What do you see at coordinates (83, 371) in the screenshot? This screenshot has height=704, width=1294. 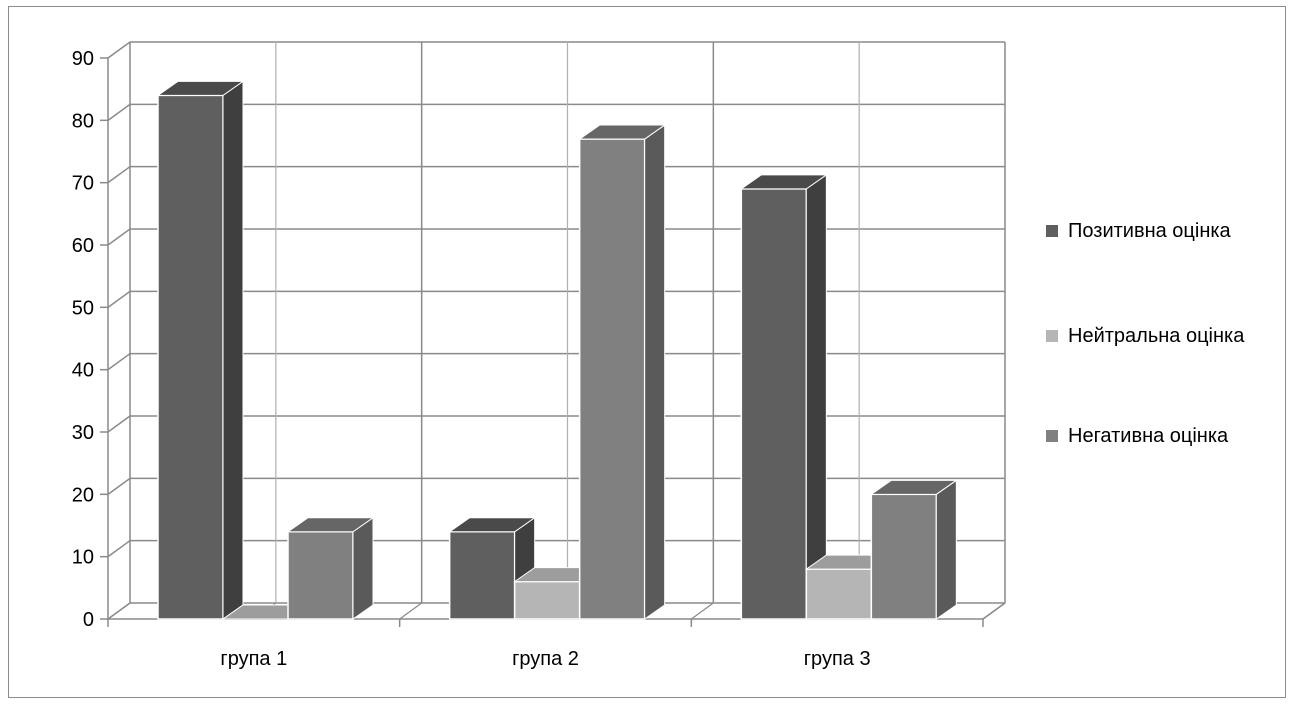 I see `y-tick-label: 40` at bounding box center [83, 371].